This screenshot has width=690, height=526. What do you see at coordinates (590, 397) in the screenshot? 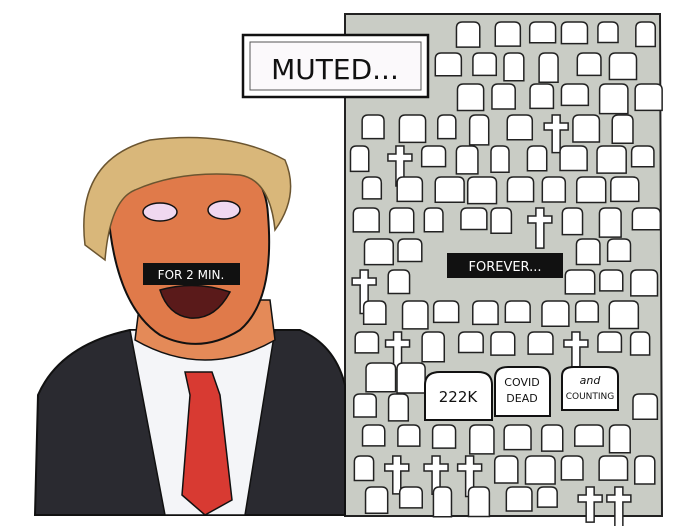
I see `tombstone-counting-text: COUNTING` at bounding box center [590, 397].